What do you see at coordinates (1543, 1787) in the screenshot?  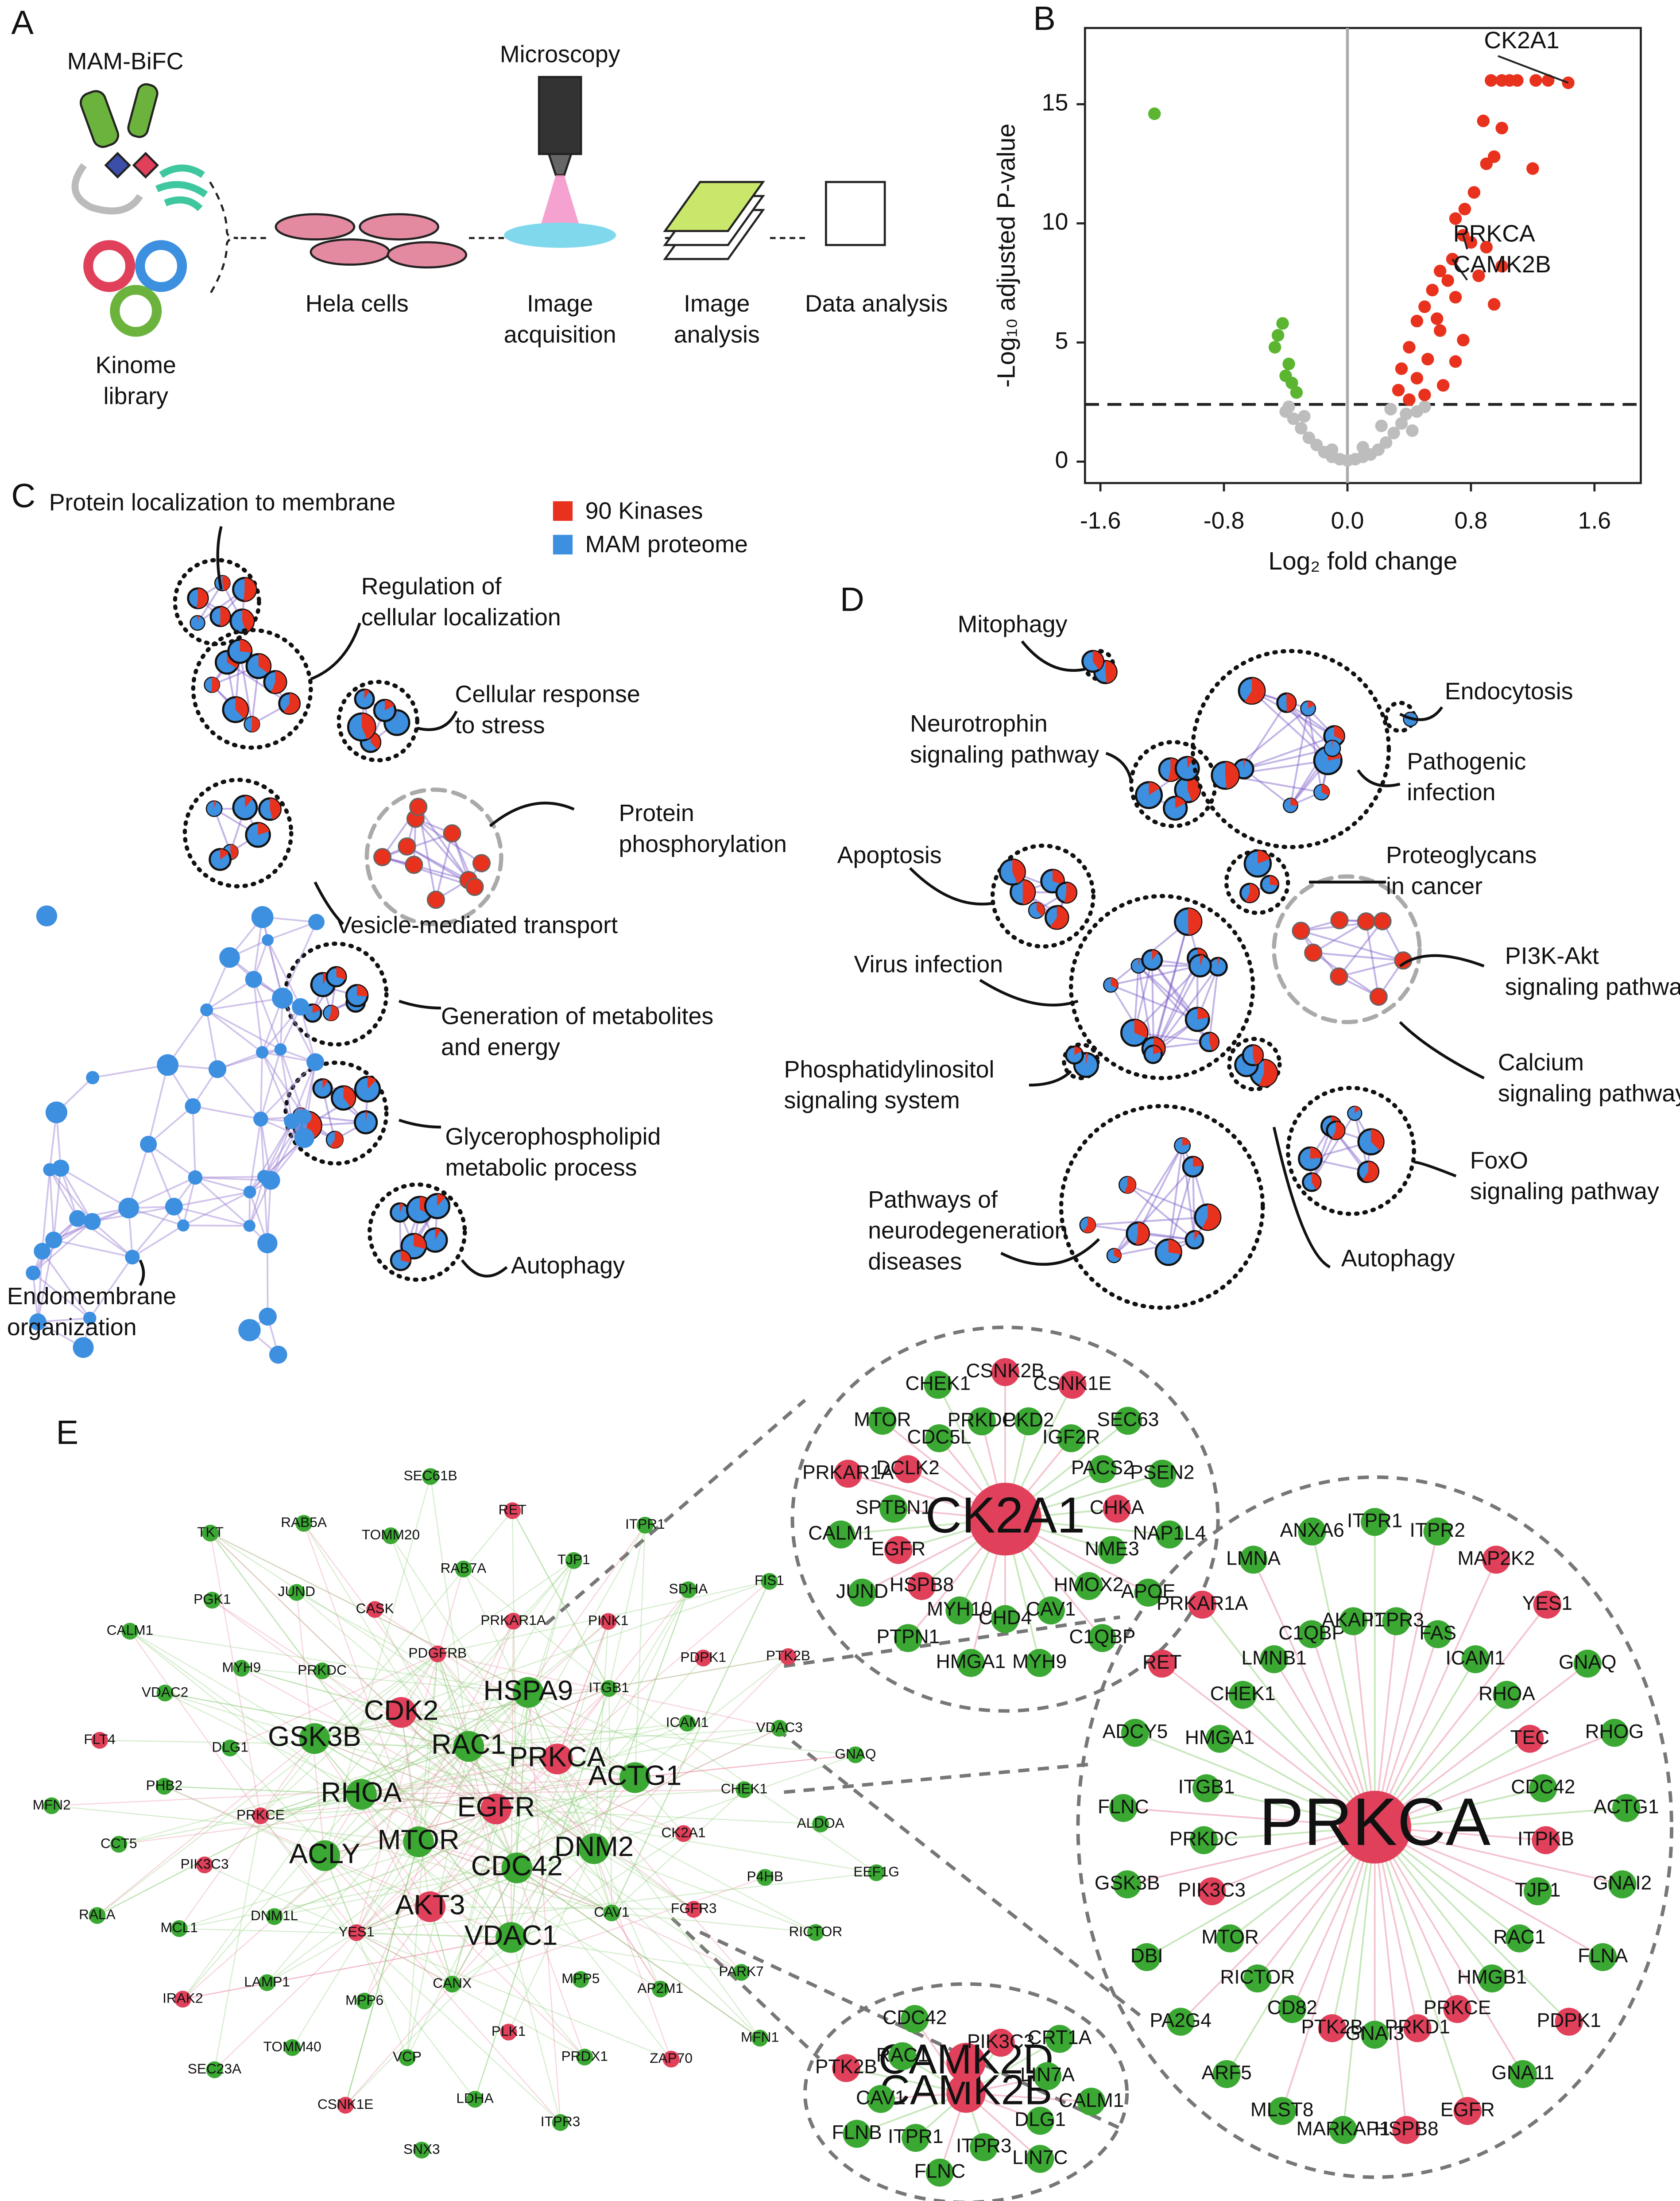 I see `node-label: CDC42` at bounding box center [1543, 1787].